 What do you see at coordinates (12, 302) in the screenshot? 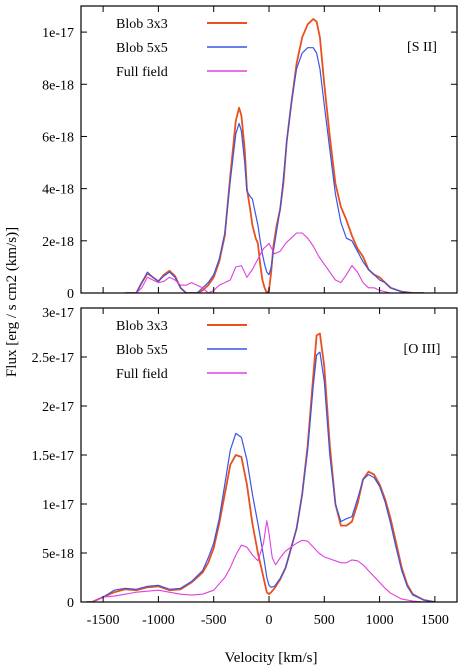
I see `y-axis-label: Flux [erg / s cm2 (km/s)]` at bounding box center [12, 302].